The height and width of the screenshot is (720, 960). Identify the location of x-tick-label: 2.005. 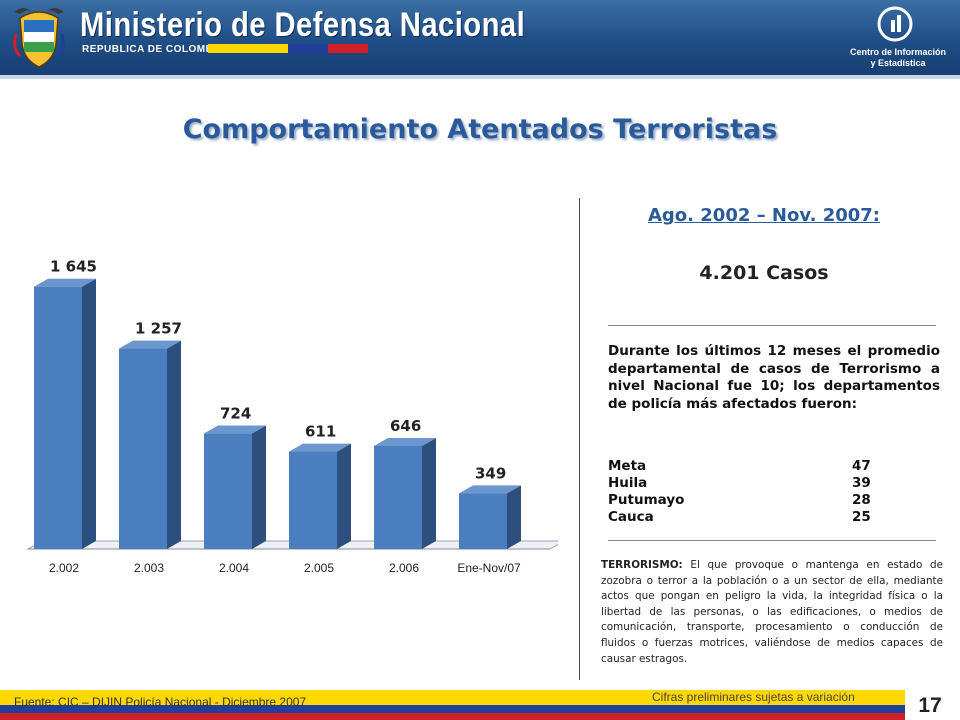
(319, 568).